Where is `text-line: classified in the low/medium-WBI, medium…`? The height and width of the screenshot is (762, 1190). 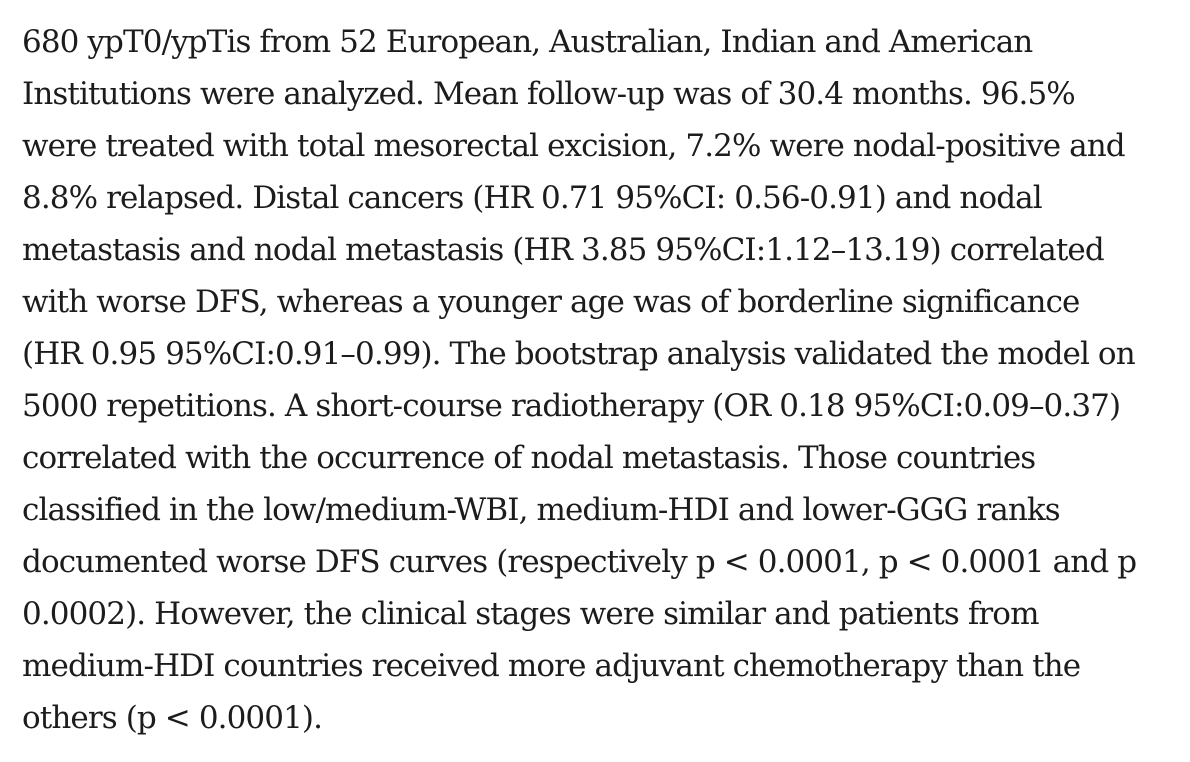 text-line: classified in the low/medium-WBI, medium… is located at coordinates (541, 510).